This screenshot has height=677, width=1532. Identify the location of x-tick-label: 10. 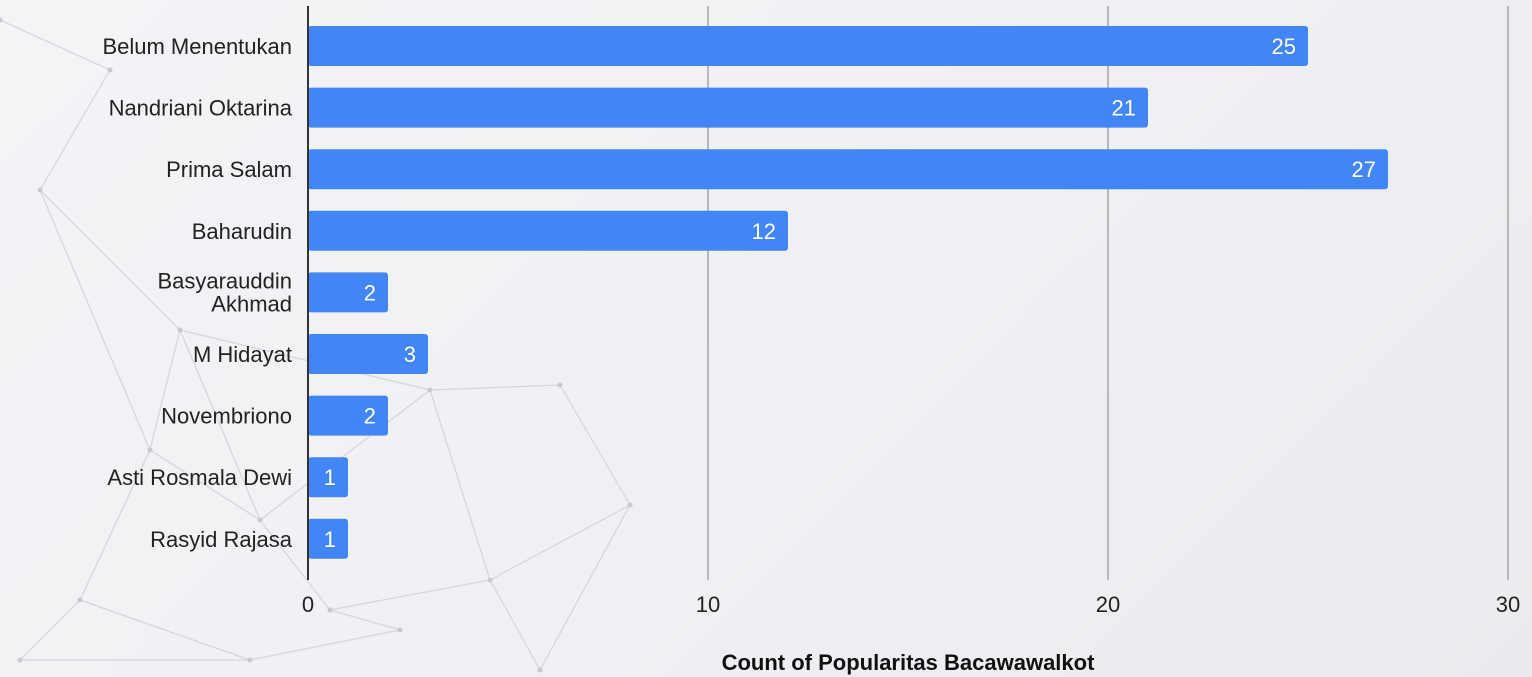
(708, 604).